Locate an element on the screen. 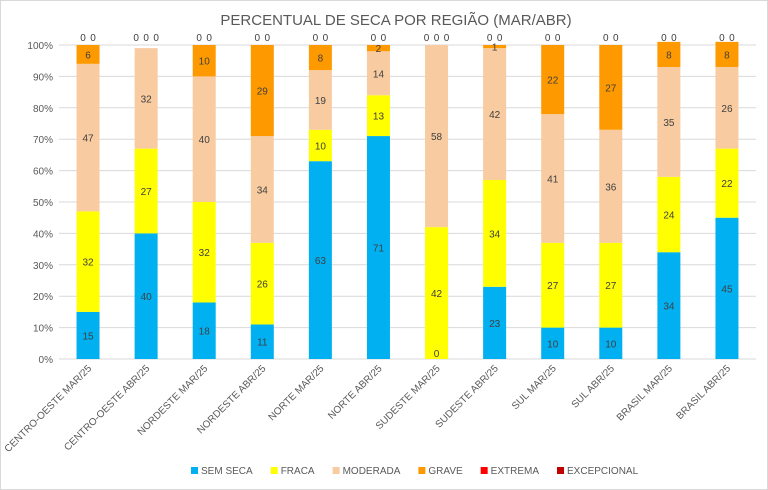 Image resolution: width=768 pixels, height=490 pixels. data-label: 42 is located at coordinates (495, 115).